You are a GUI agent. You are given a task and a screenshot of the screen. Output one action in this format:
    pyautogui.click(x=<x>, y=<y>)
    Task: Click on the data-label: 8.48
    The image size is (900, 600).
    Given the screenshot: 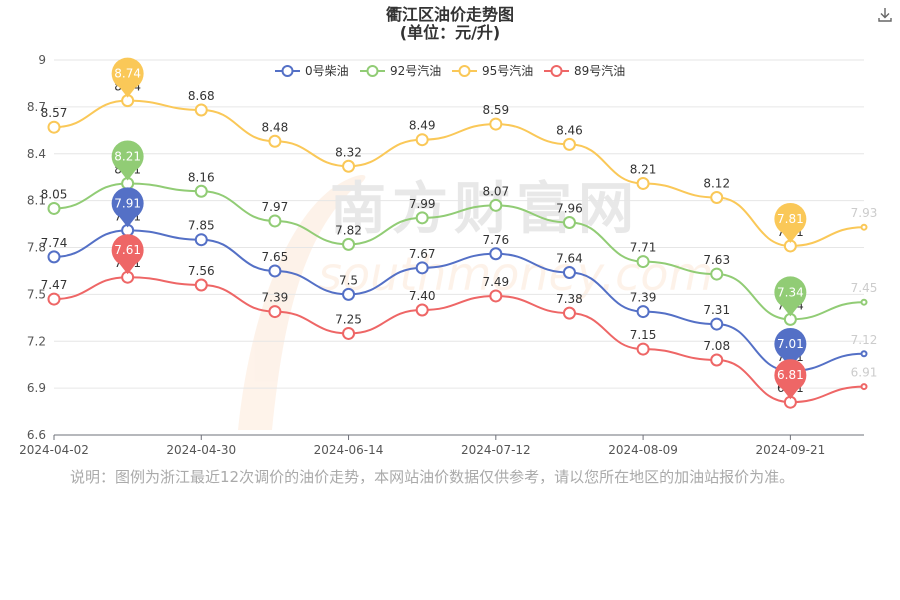 What is the action you would take?
    pyautogui.click(x=275, y=127)
    